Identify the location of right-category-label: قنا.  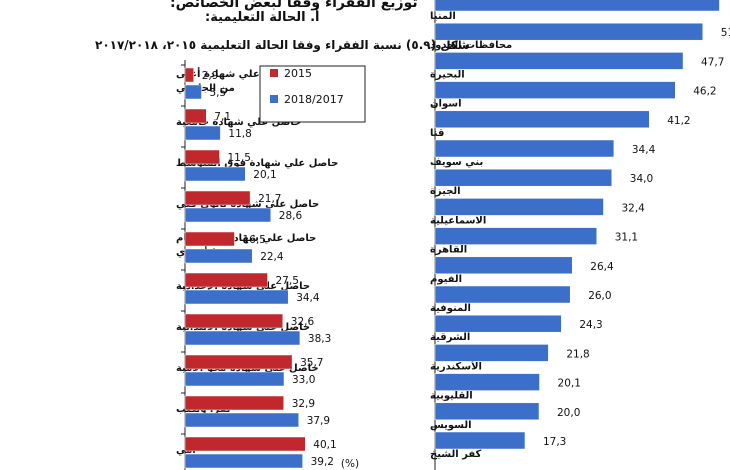
(437, 133).